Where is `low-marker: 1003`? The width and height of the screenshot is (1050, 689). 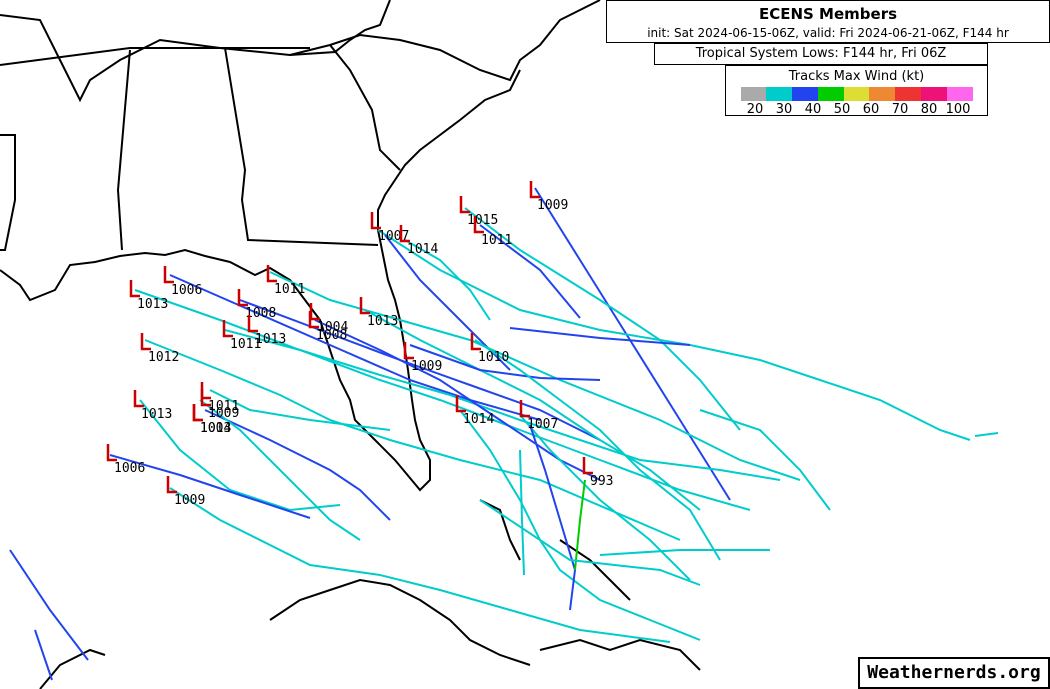
low-marker: 1003 is located at coordinates (211, 420).